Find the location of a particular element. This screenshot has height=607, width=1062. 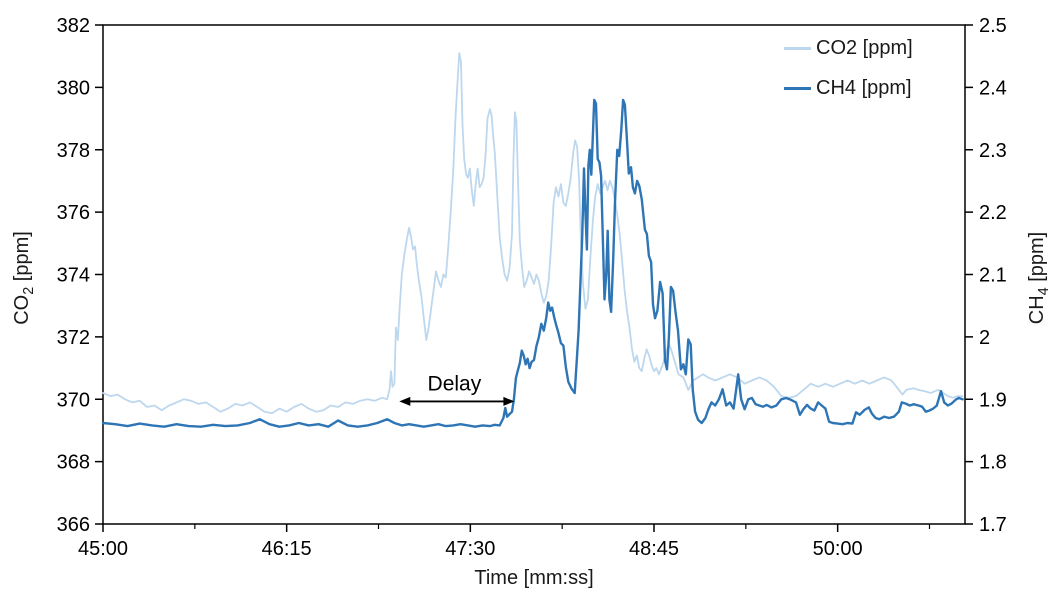

left-axis-tick-label: 368 is located at coordinates (73, 463).